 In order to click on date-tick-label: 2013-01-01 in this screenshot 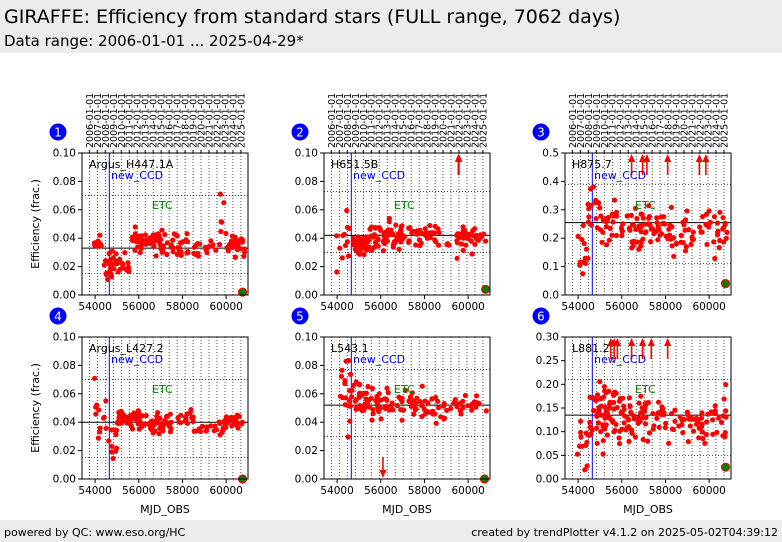, I will do `click(388, 120)`.